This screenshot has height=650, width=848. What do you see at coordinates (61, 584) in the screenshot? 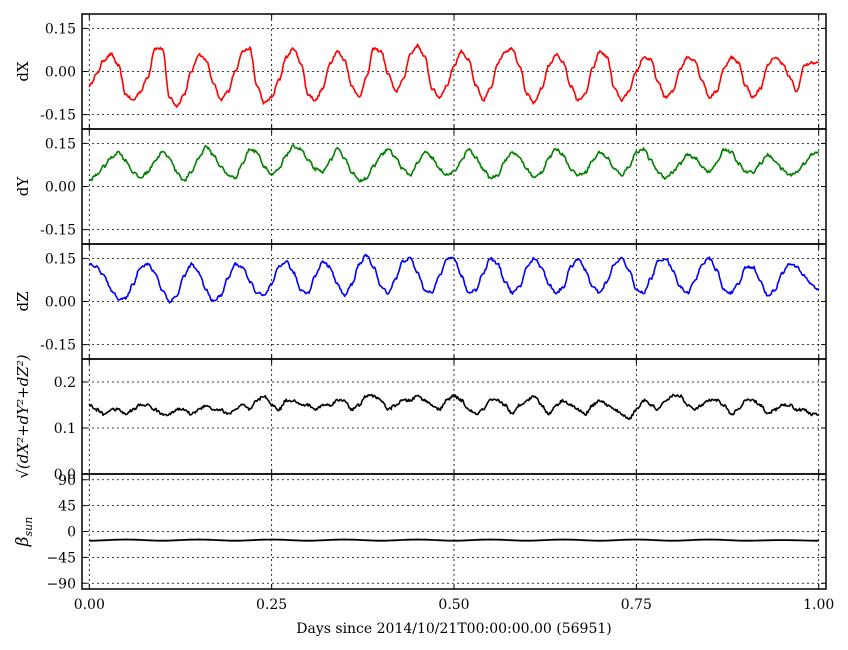
I see `y-tick-label: −90` at bounding box center [61, 584].